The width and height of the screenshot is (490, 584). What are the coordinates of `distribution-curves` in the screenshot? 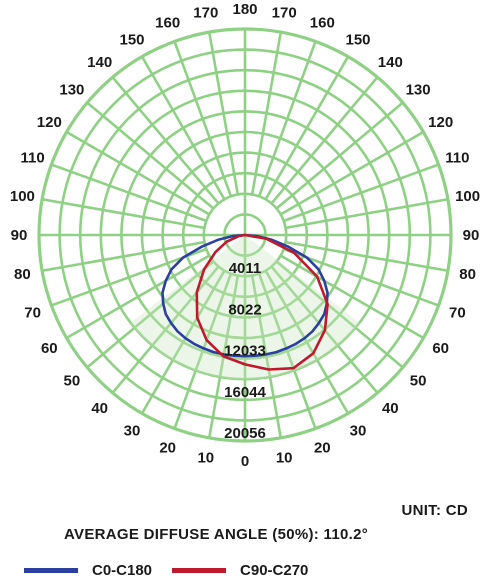 It's located at (245, 302).